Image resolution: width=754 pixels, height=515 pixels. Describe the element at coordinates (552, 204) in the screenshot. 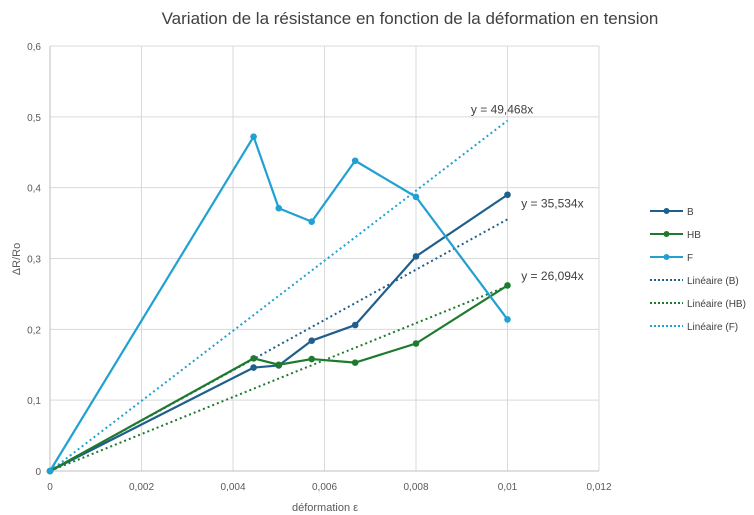

I see `trendline-equation: y = 35,534x` at that location.